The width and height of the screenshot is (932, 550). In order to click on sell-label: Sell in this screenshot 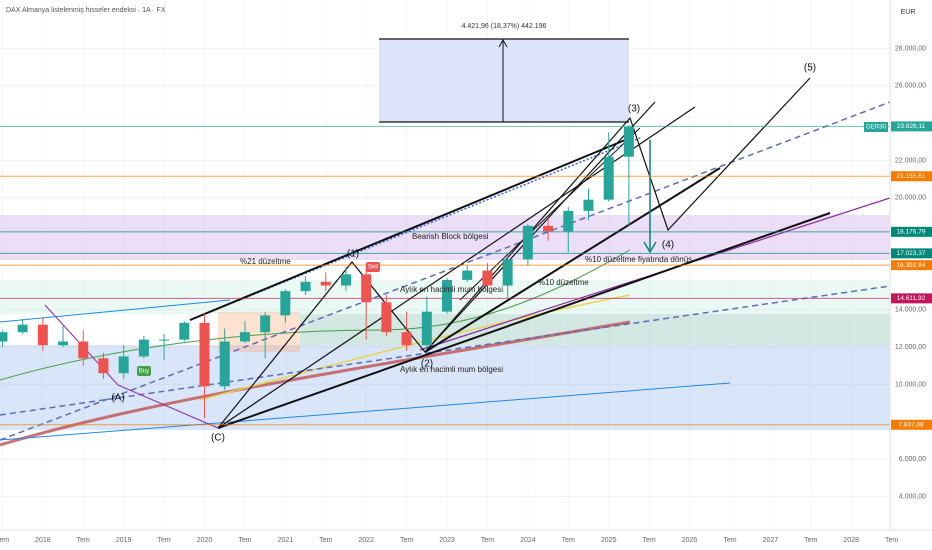, I will do `click(373, 268)`.